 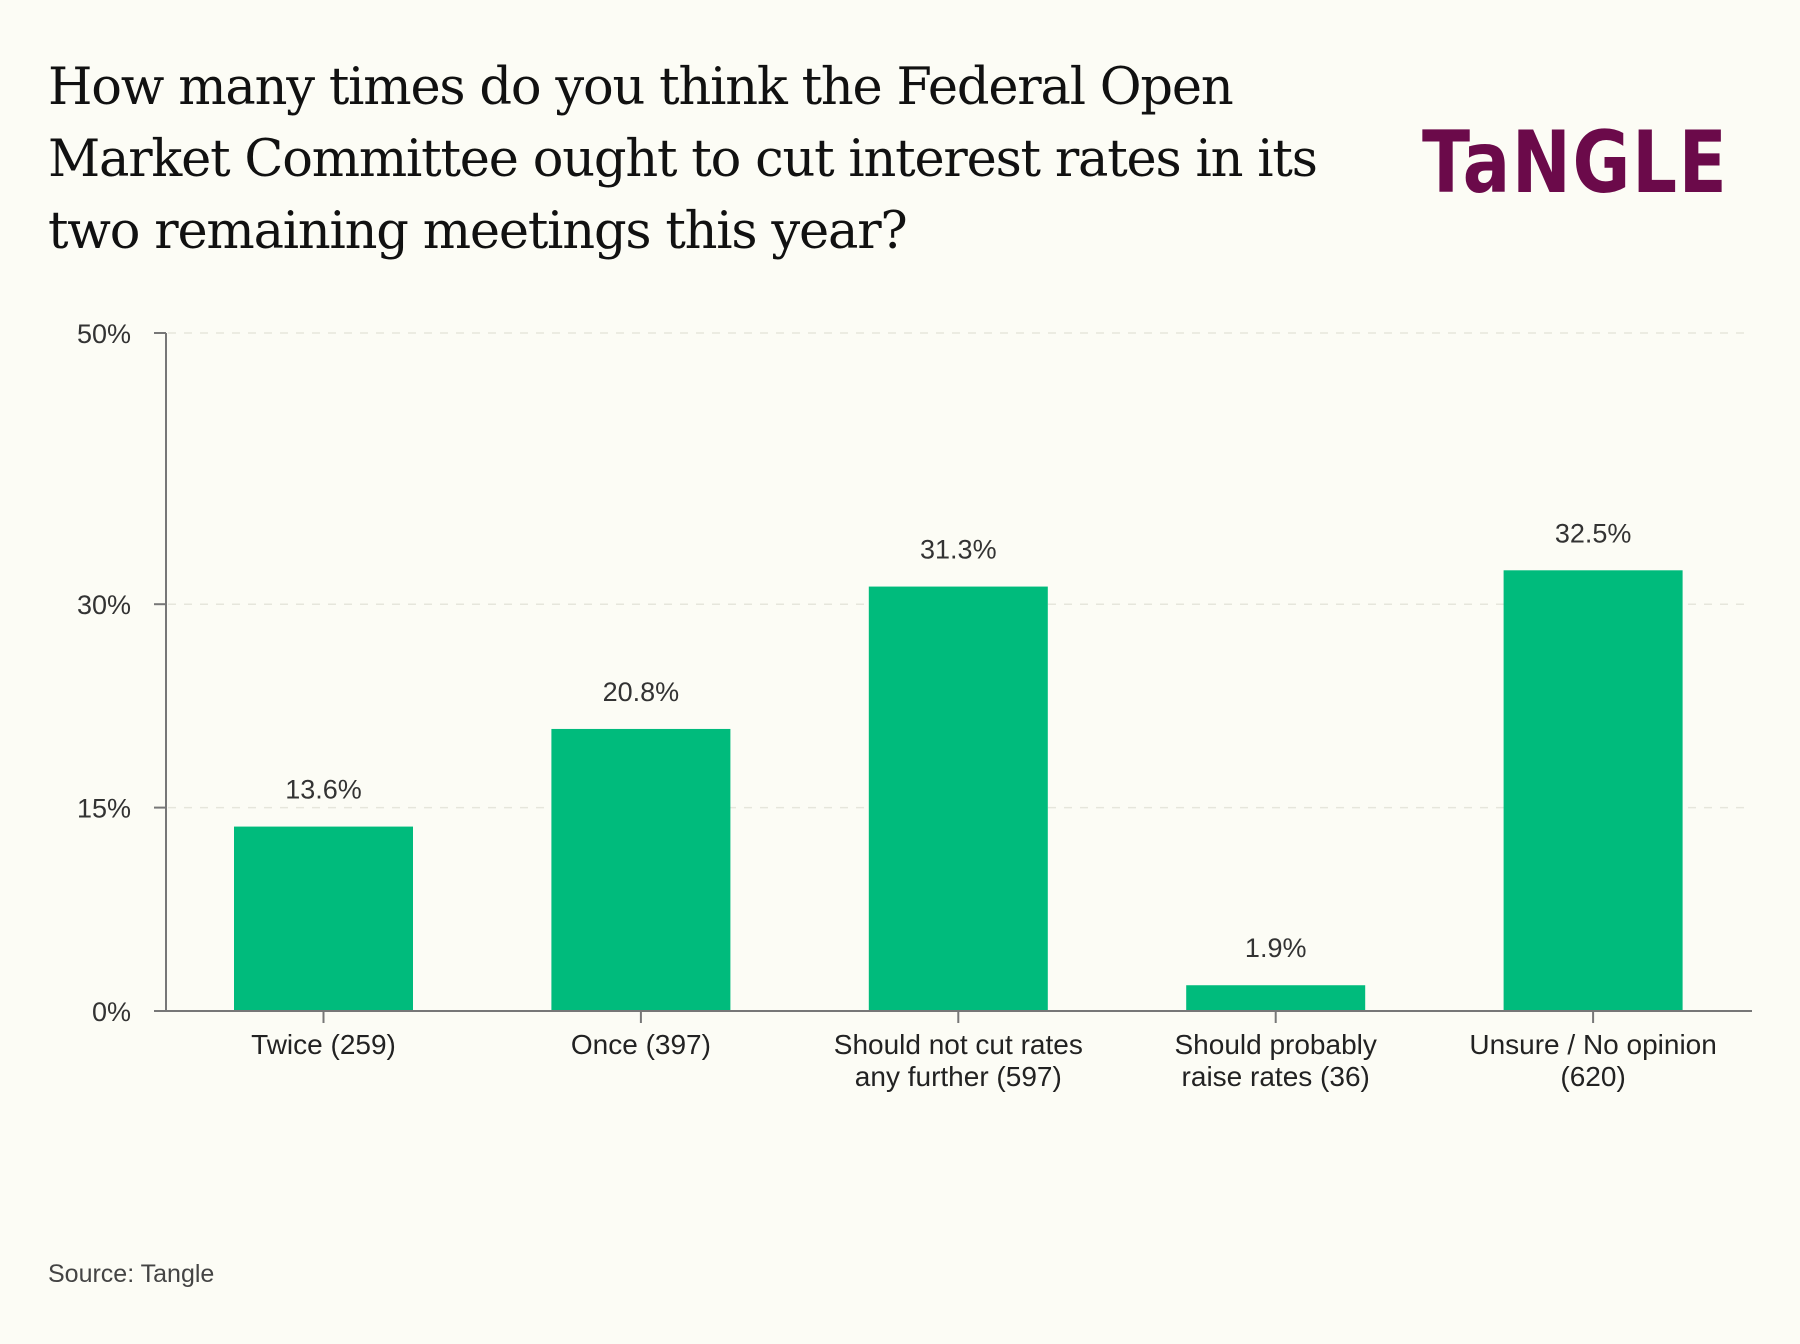 What do you see at coordinates (104, 605) in the screenshot?
I see `y-tick-label: 30%` at bounding box center [104, 605].